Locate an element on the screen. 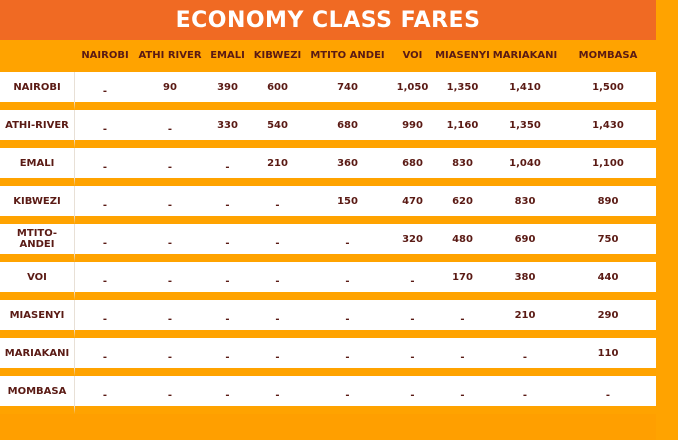 This screenshot has width=678, height=440. fare-value: 390 is located at coordinates (227, 87).